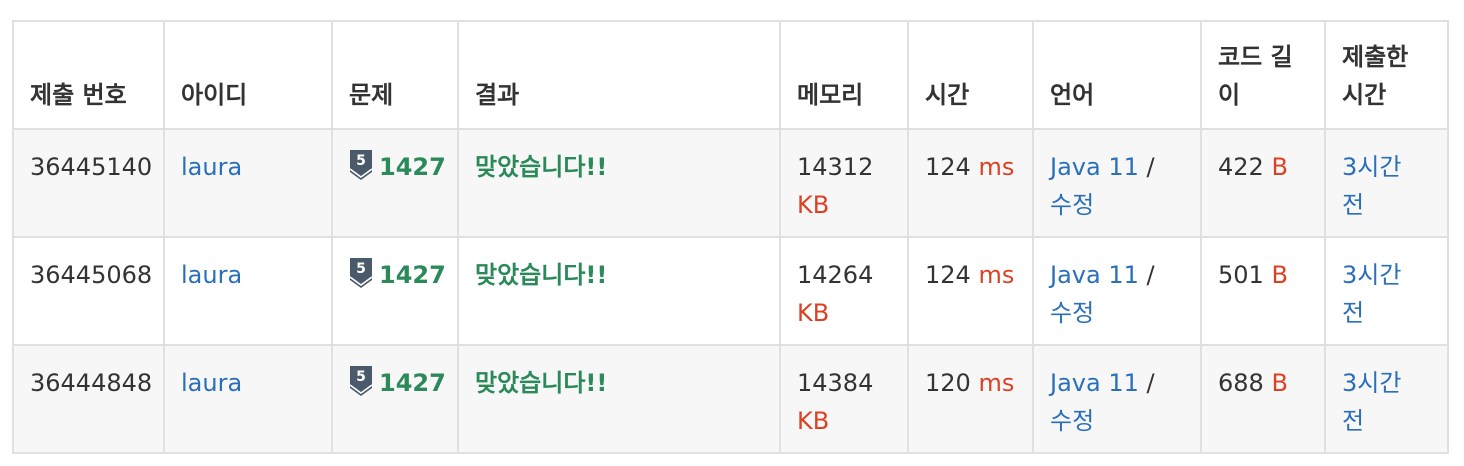 The image size is (1464, 466). I want to click on header-time: 시간, so click(970, 75).